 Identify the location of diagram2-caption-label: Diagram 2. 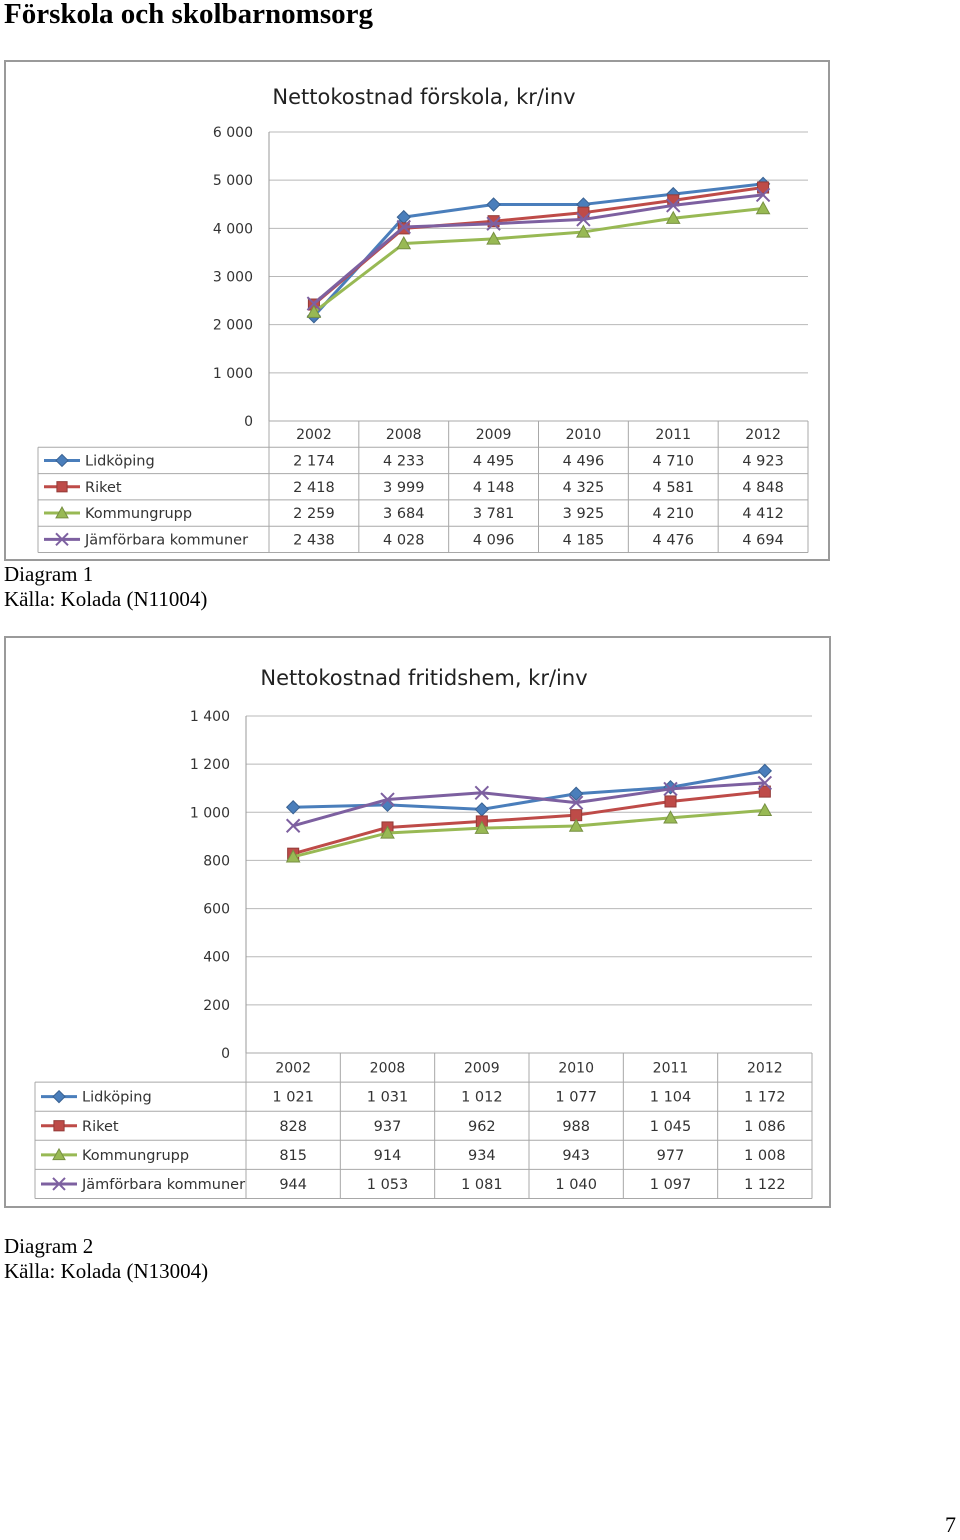
(49, 1246).